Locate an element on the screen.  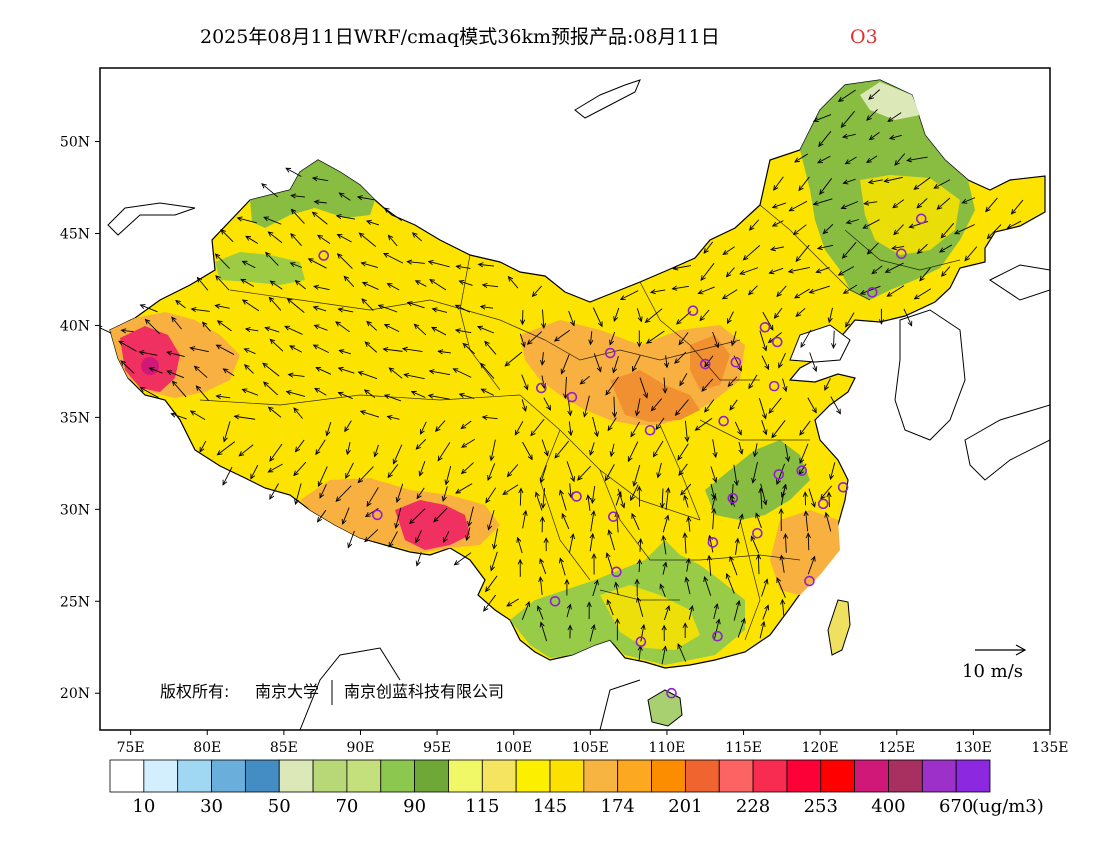
orange-zone-southeast is located at coordinates (805, 552).